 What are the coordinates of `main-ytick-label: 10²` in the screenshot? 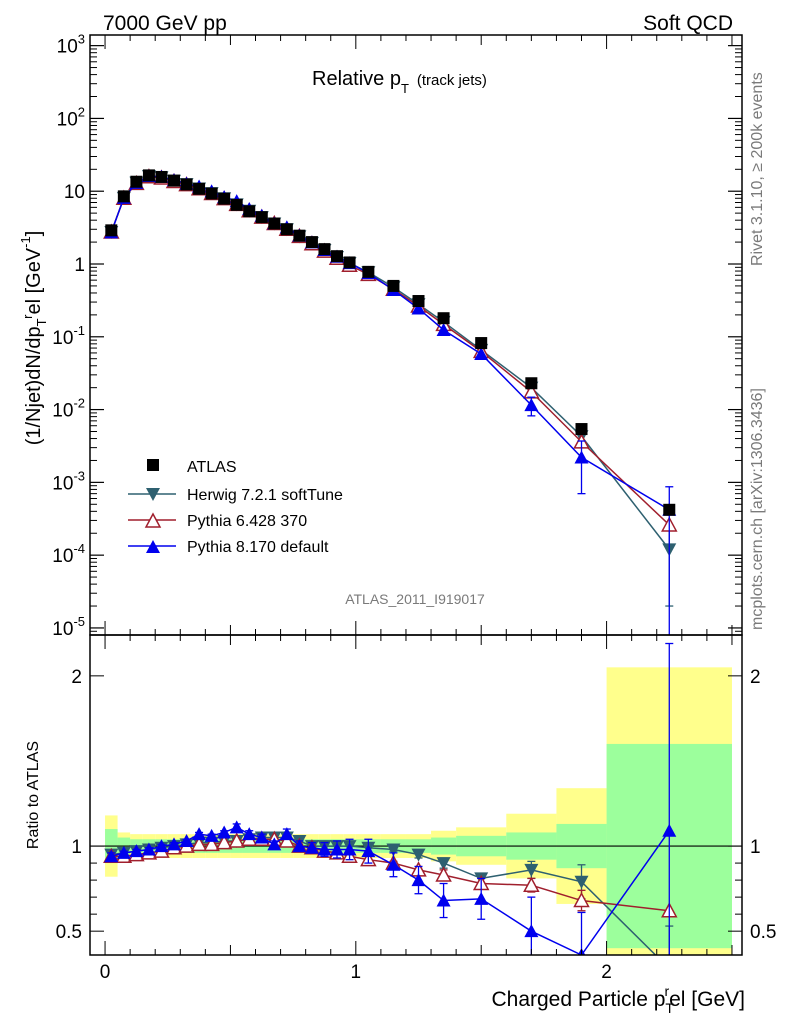 It's located at (71, 117).